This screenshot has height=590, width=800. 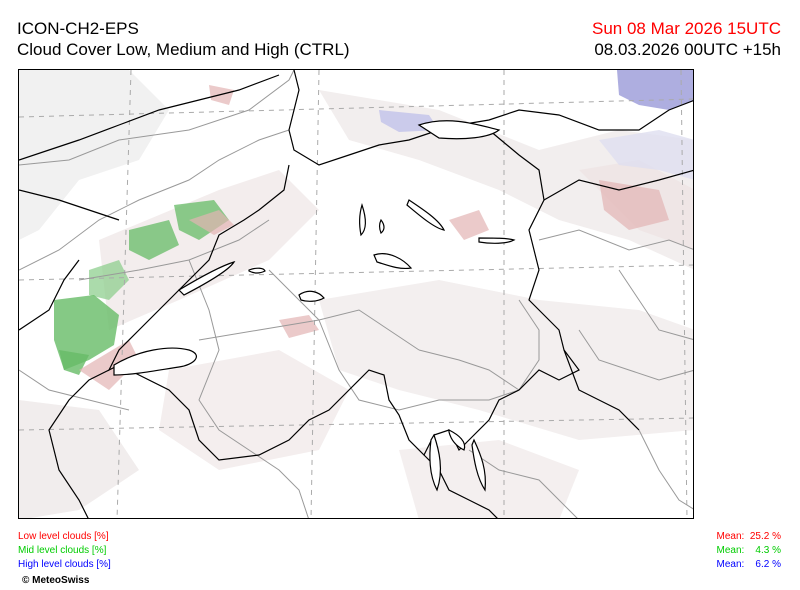 I want to click on mean-low-clouds: Mean: 25.2 %, so click(x=749, y=536).